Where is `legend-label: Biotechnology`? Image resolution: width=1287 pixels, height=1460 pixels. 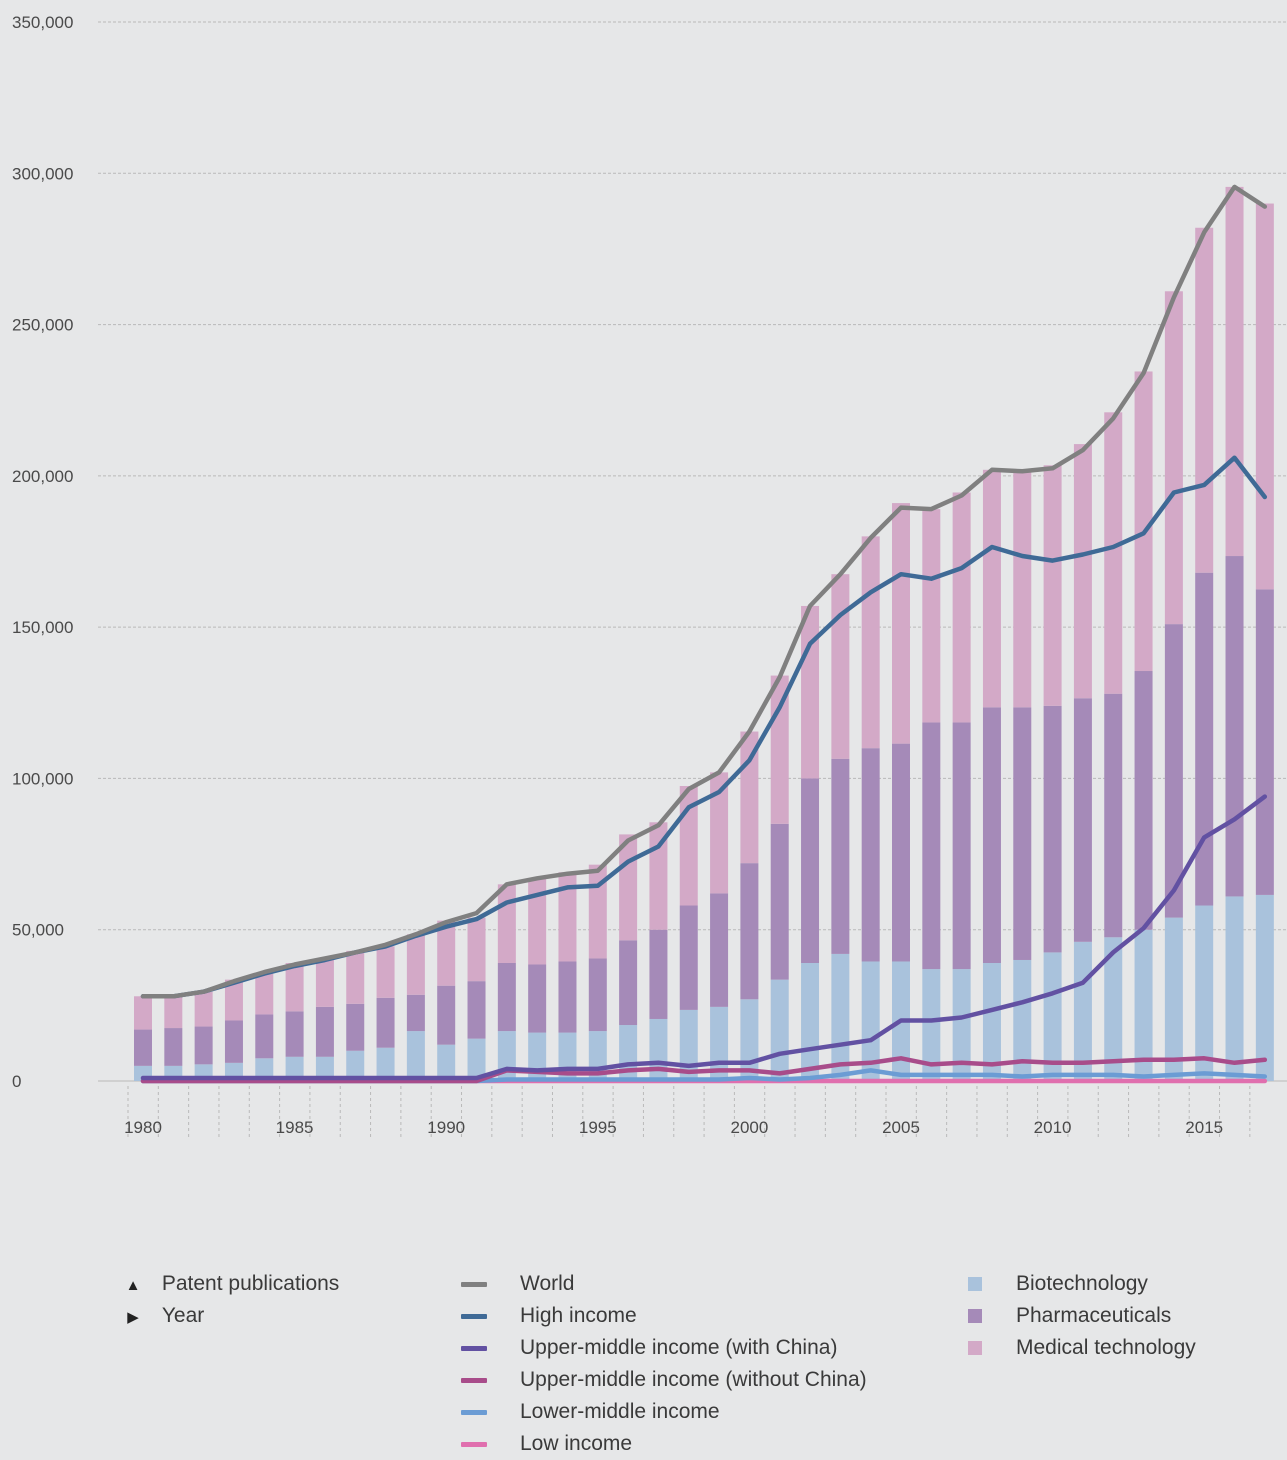
legend-label: Biotechnology is located at coordinates (1082, 1283).